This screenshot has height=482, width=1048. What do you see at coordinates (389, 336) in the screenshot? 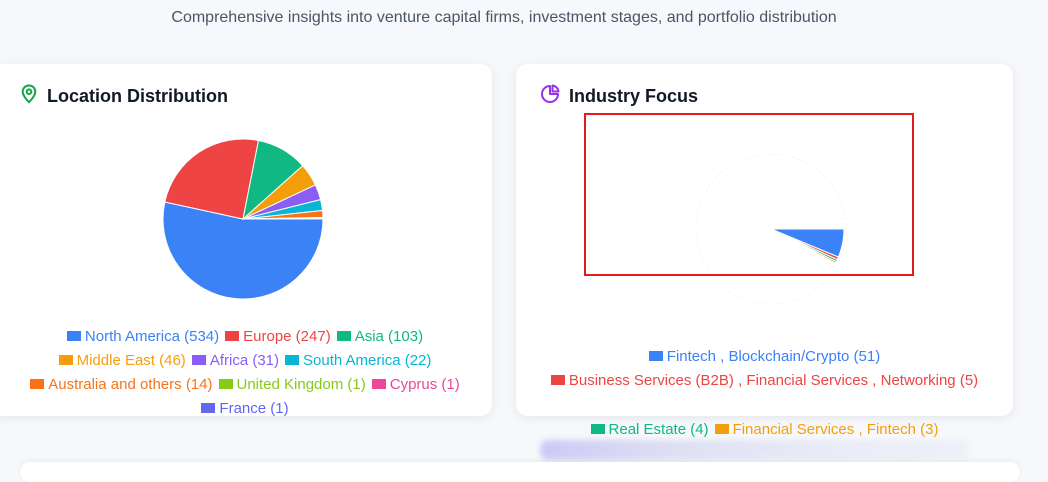
I see `legend-label: Asia (103)` at bounding box center [389, 336].